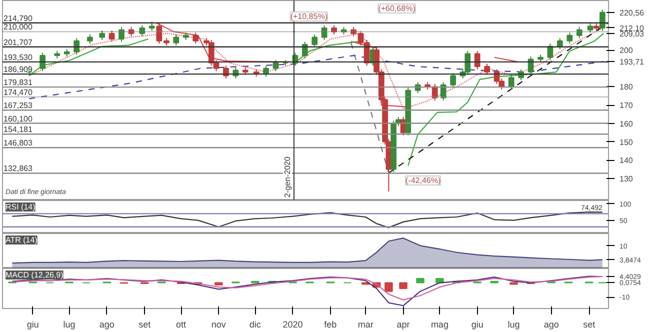 This screenshot has width=650, height=332. Describe the element at coordinates (18, 18) in the screenshot. I see `ref-line-label: 214,790` at that location.